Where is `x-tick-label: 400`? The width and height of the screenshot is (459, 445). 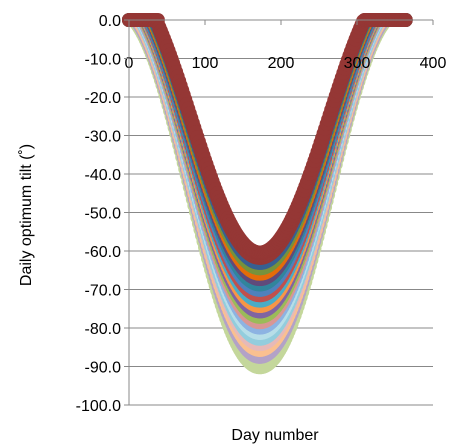
x-tick-label: 400 is located at coordinates (433, 63).